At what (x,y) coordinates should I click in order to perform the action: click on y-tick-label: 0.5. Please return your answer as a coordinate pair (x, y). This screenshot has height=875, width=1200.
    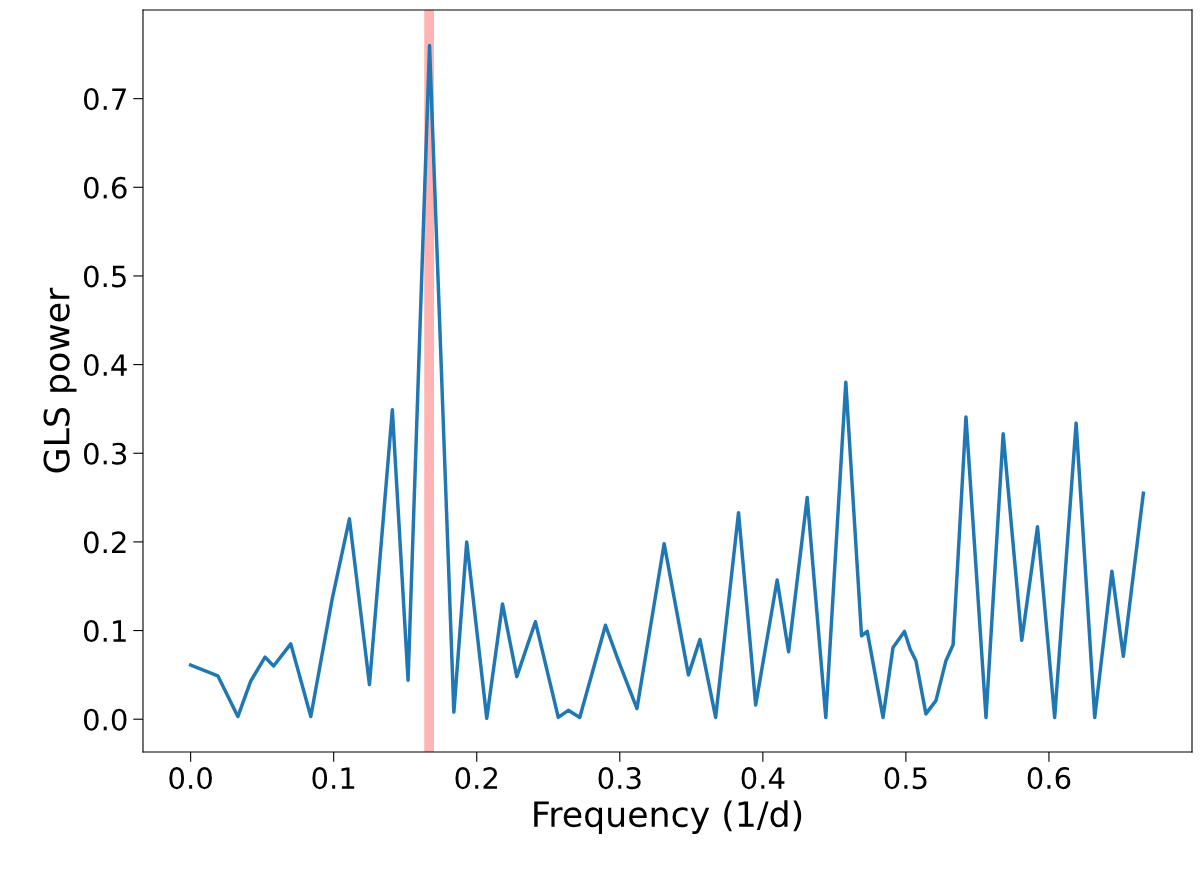
    Looking at the image, I should click on (104, 276).